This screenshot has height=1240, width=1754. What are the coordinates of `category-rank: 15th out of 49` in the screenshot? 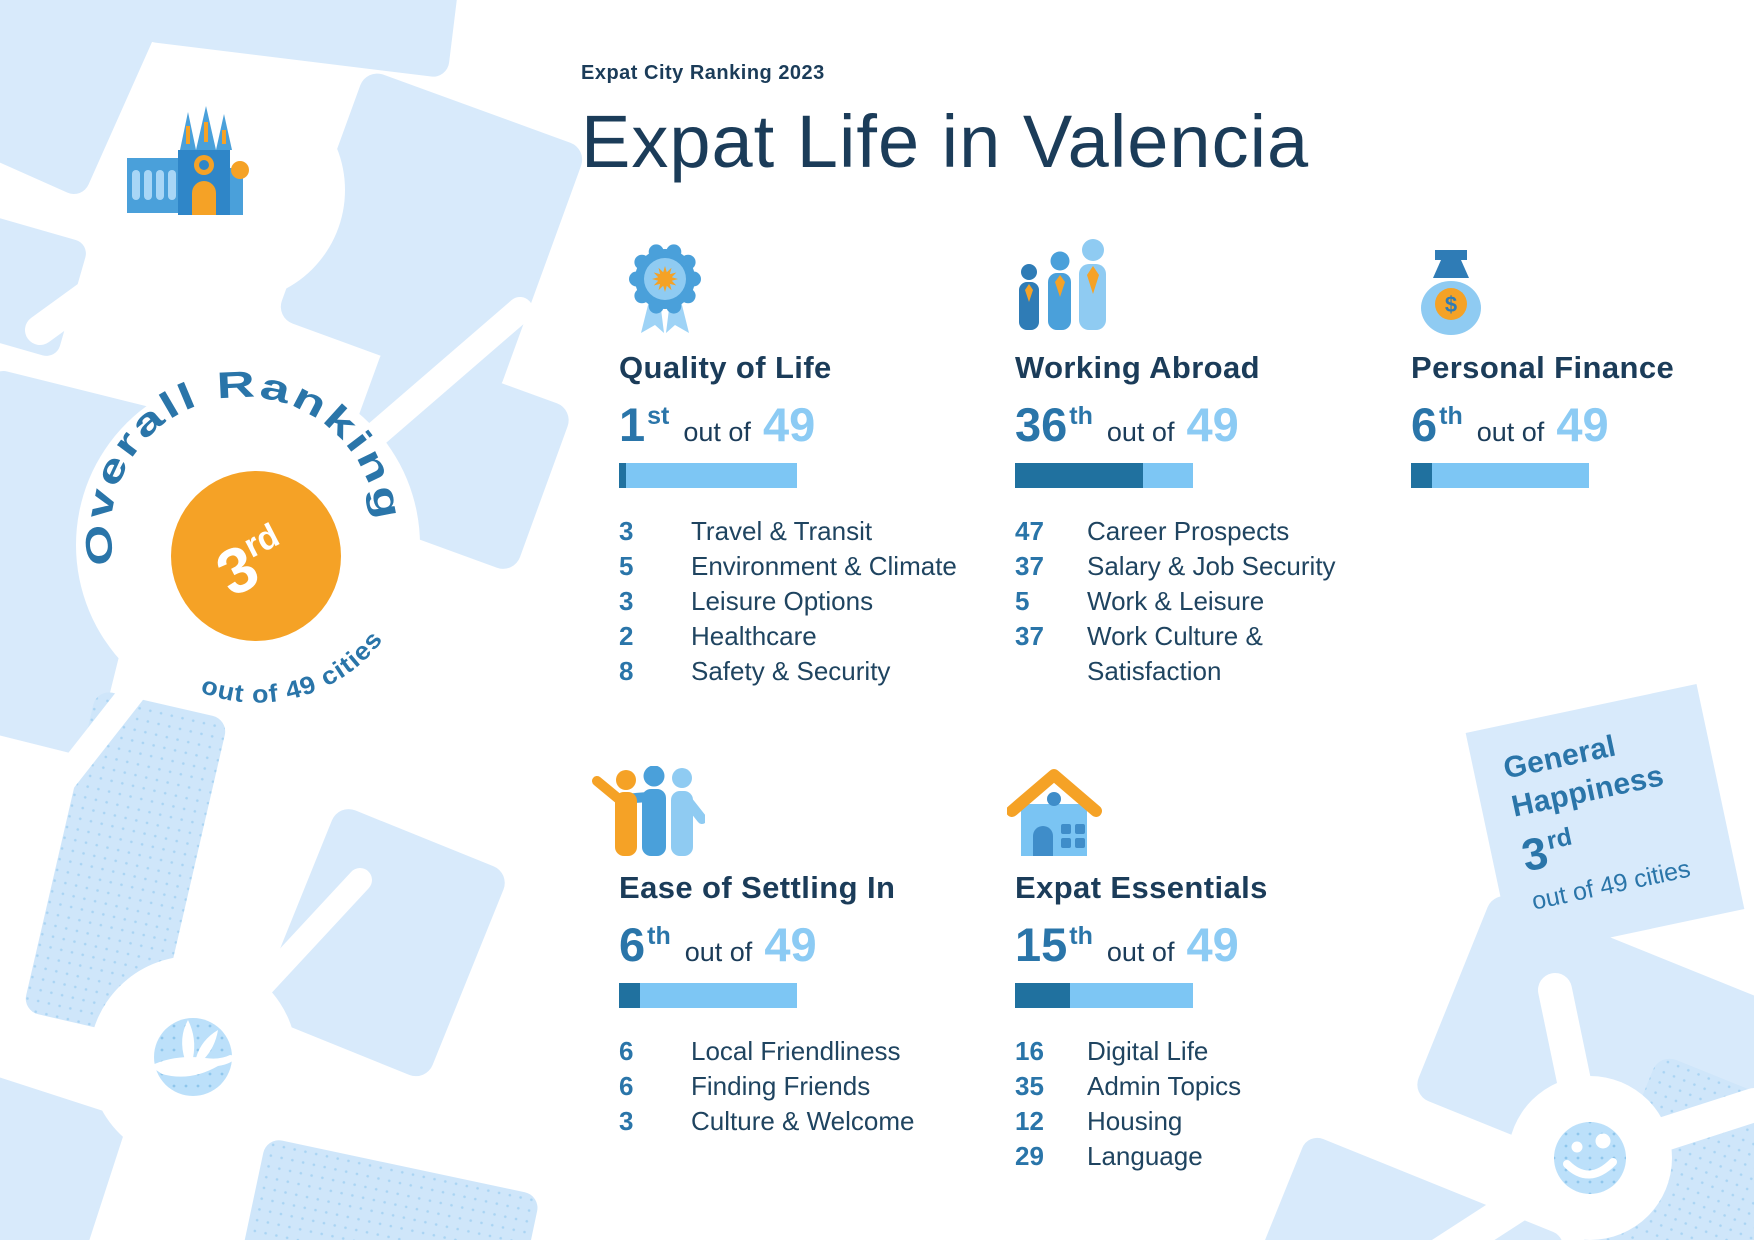 It's located at (1187, 945).